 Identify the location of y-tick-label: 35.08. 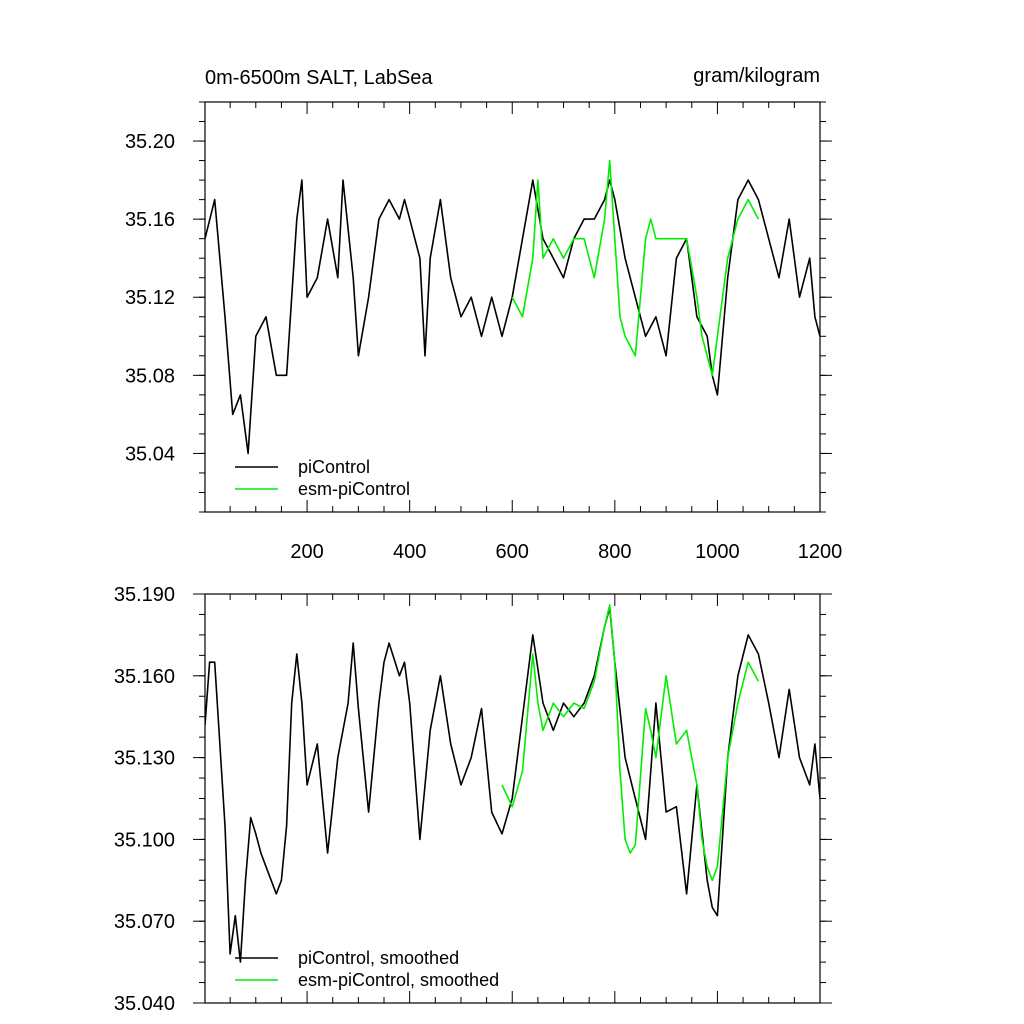
(150, 376).